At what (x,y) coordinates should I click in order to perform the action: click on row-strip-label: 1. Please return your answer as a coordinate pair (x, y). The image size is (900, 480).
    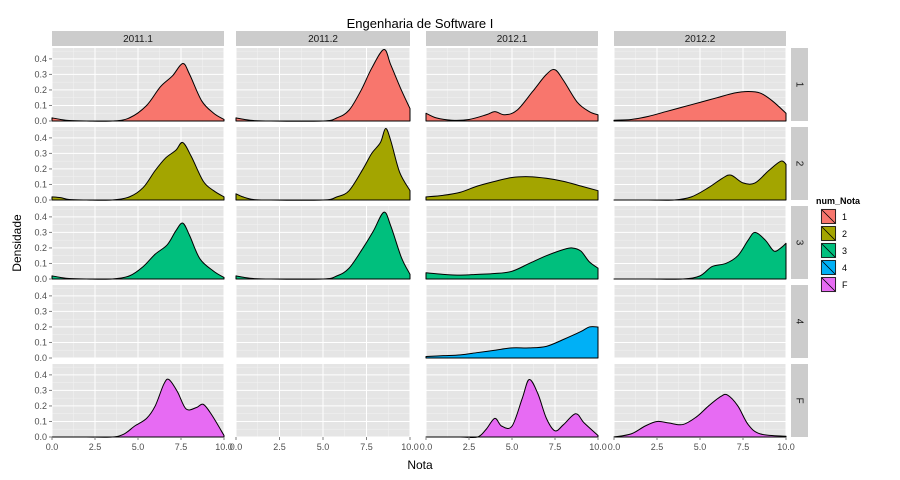
    Looking at the image, I should click on (799, 85).